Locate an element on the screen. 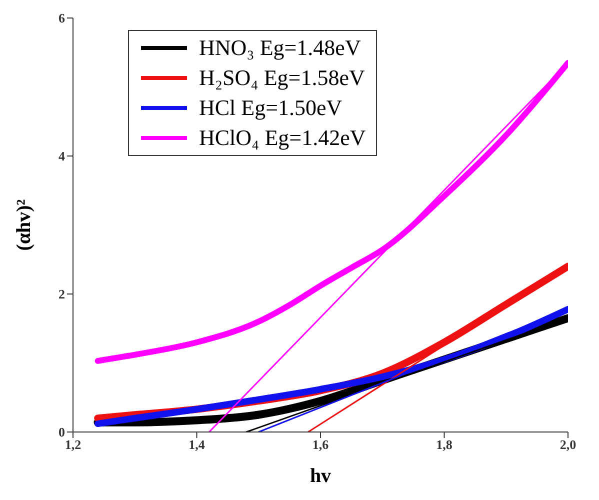 The height and width of the screenshot is (500, 599). x-tick-label: 1,8 is located at coordinates (444, 444).